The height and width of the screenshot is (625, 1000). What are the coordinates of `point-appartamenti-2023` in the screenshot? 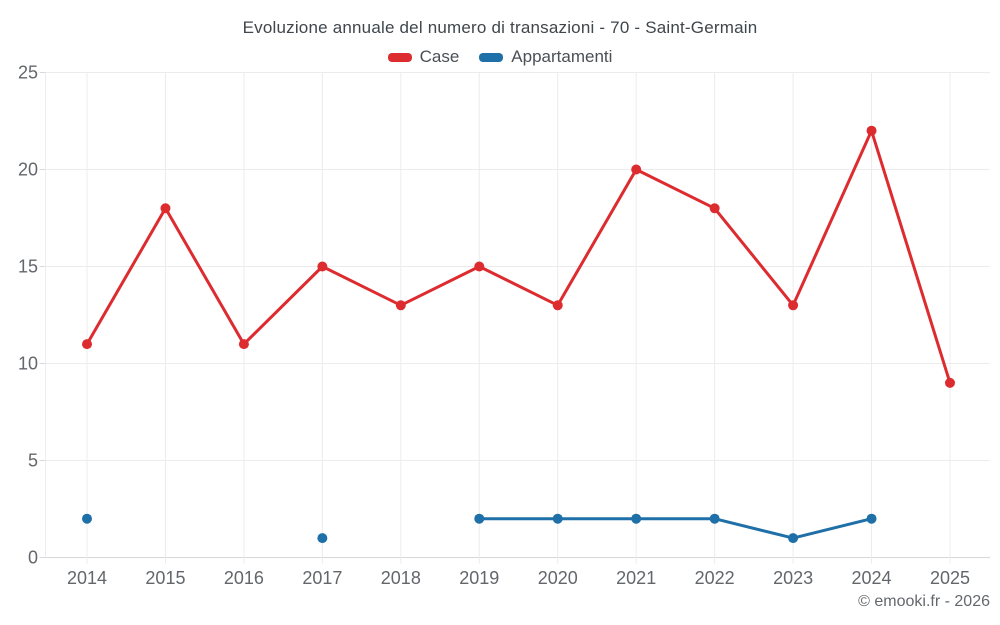 It's located at (793, 538).